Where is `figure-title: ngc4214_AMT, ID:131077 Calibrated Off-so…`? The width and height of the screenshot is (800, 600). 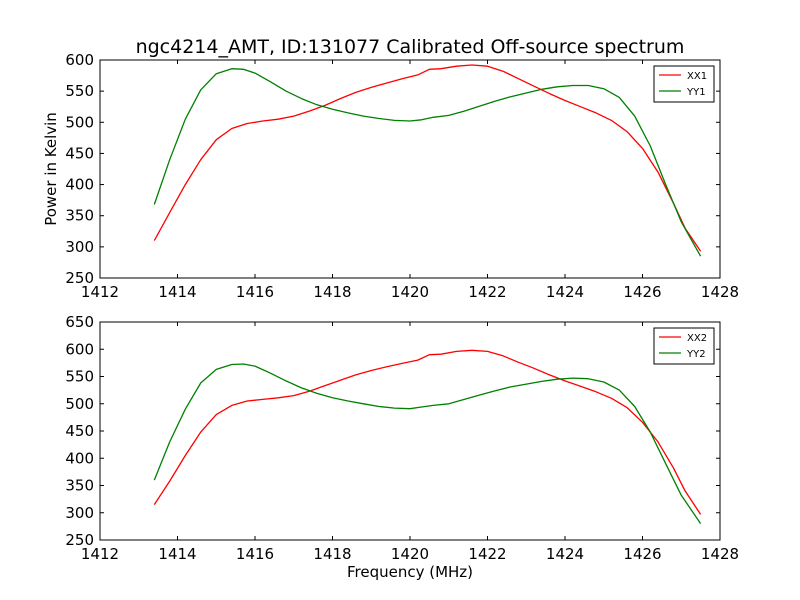
figure-title: ngc4214_AMT, ID:131077 Calibrated Off-so… is located at coordinates (410, 47).